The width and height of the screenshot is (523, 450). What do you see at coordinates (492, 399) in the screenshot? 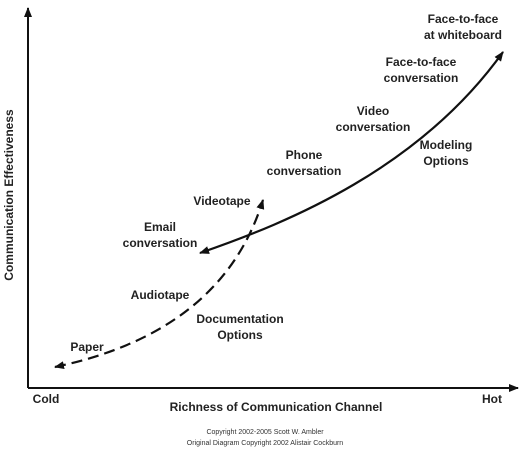
I see `x-end-label: Hot` at bounding box center [492, 399].